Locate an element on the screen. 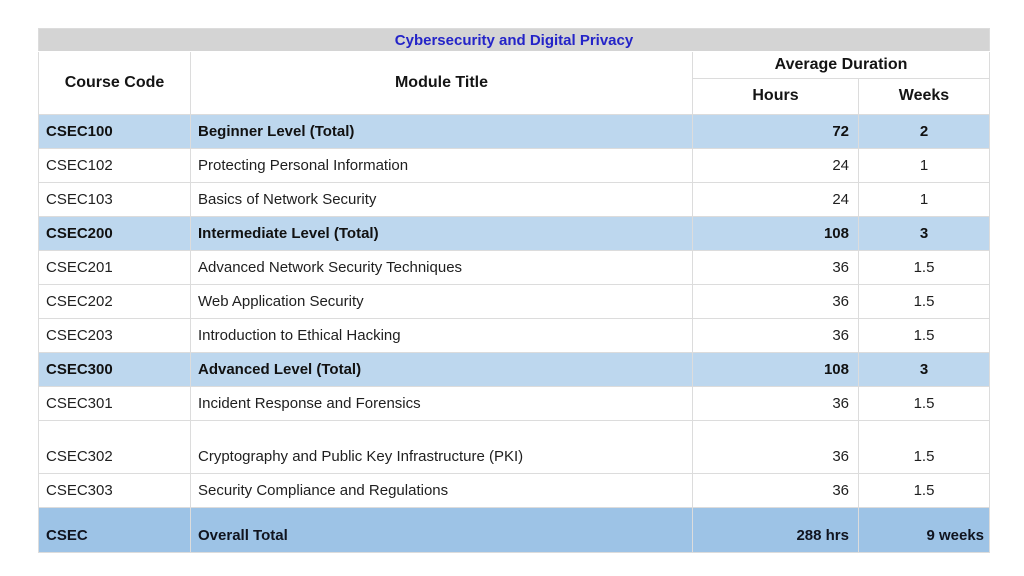 This screenshot has height=576, width=1024. module-title-cell: Basics of Network Security is located at coordinates (441, 199).